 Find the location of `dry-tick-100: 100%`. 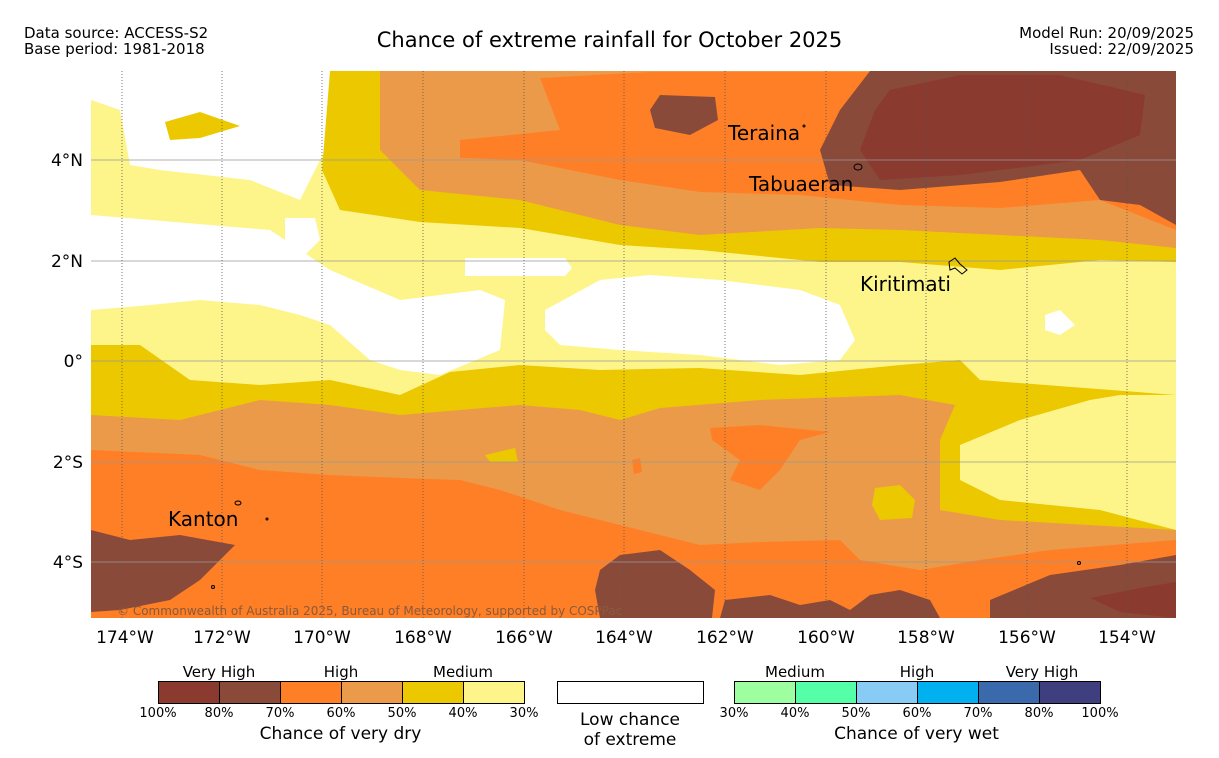

dry-tick-100: 100% is located at coordinates (158, 713).